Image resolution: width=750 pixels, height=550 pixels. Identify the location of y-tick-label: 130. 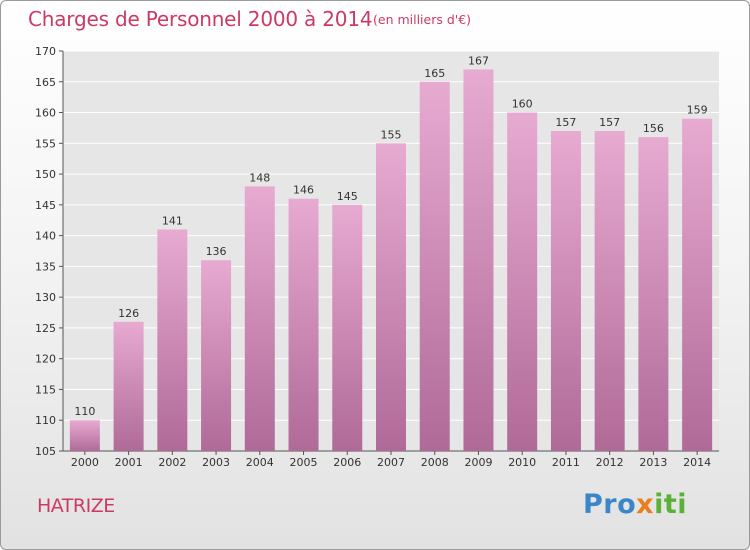
(45, 297).